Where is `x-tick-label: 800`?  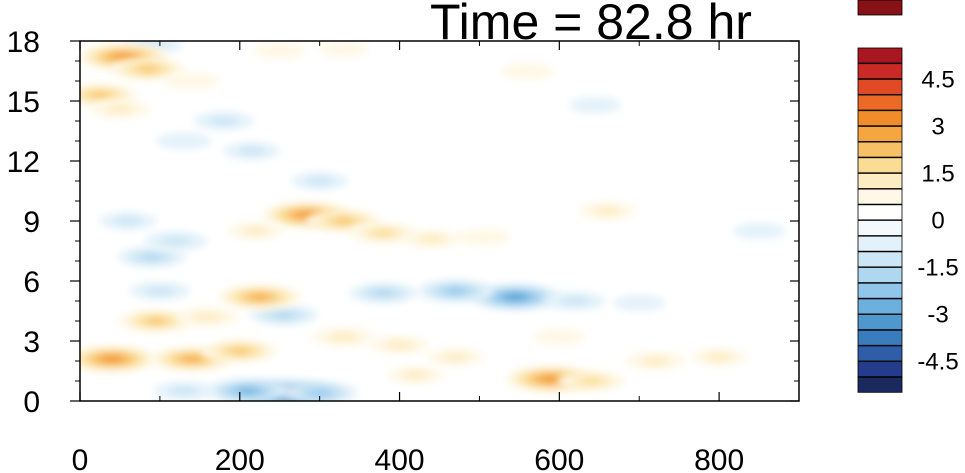
x-tick-label: 800 is located at coordinates (719, 458).